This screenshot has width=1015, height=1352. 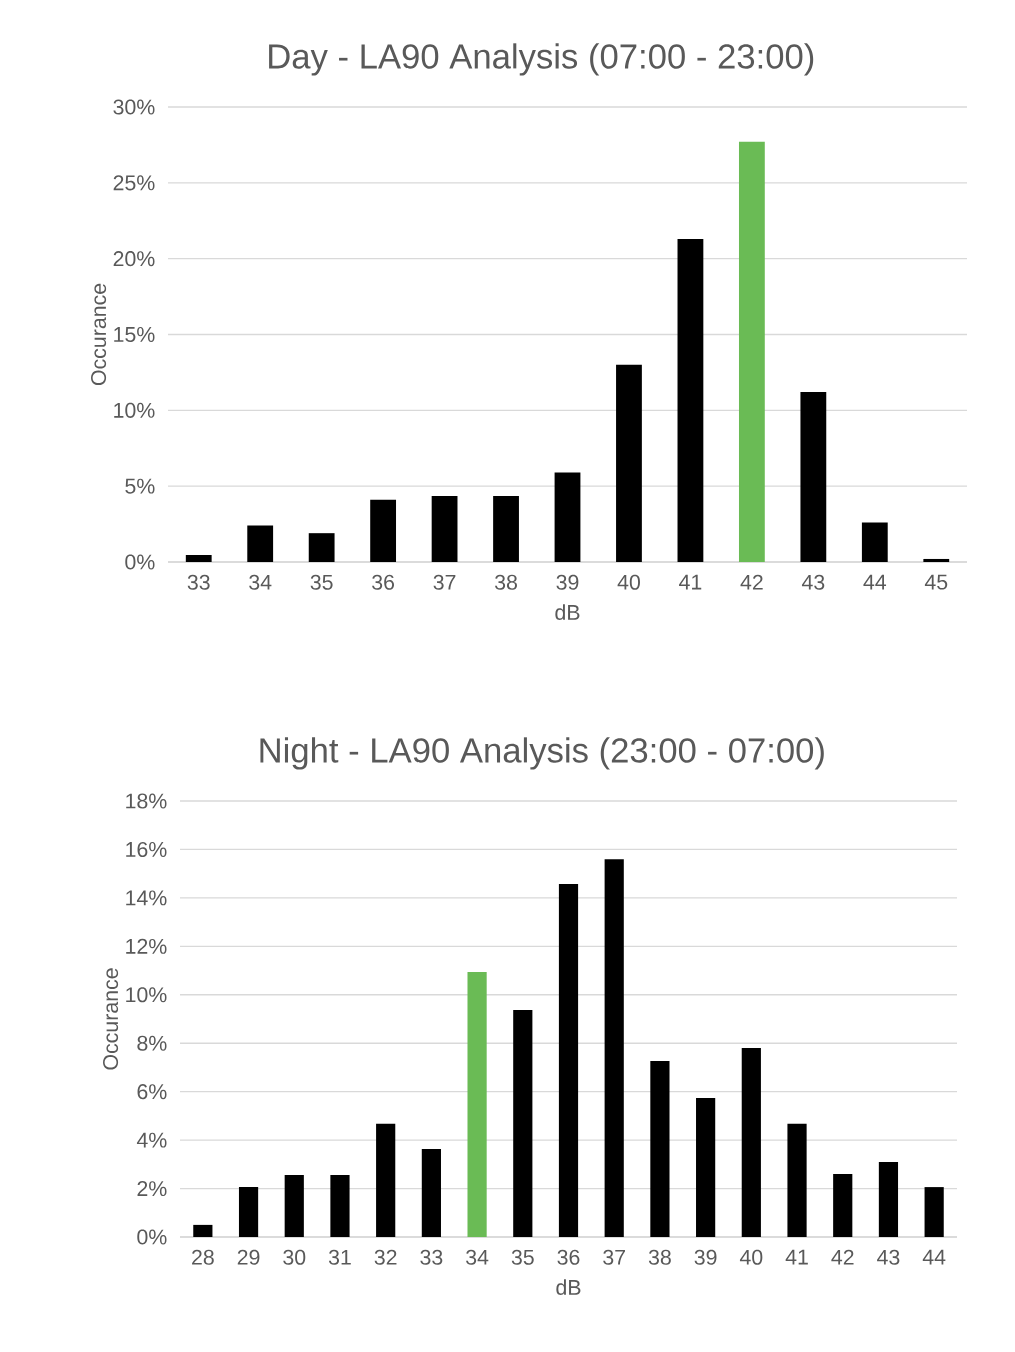 I want to click on y-tick-label: 6%, so click(x=152, y=1092).